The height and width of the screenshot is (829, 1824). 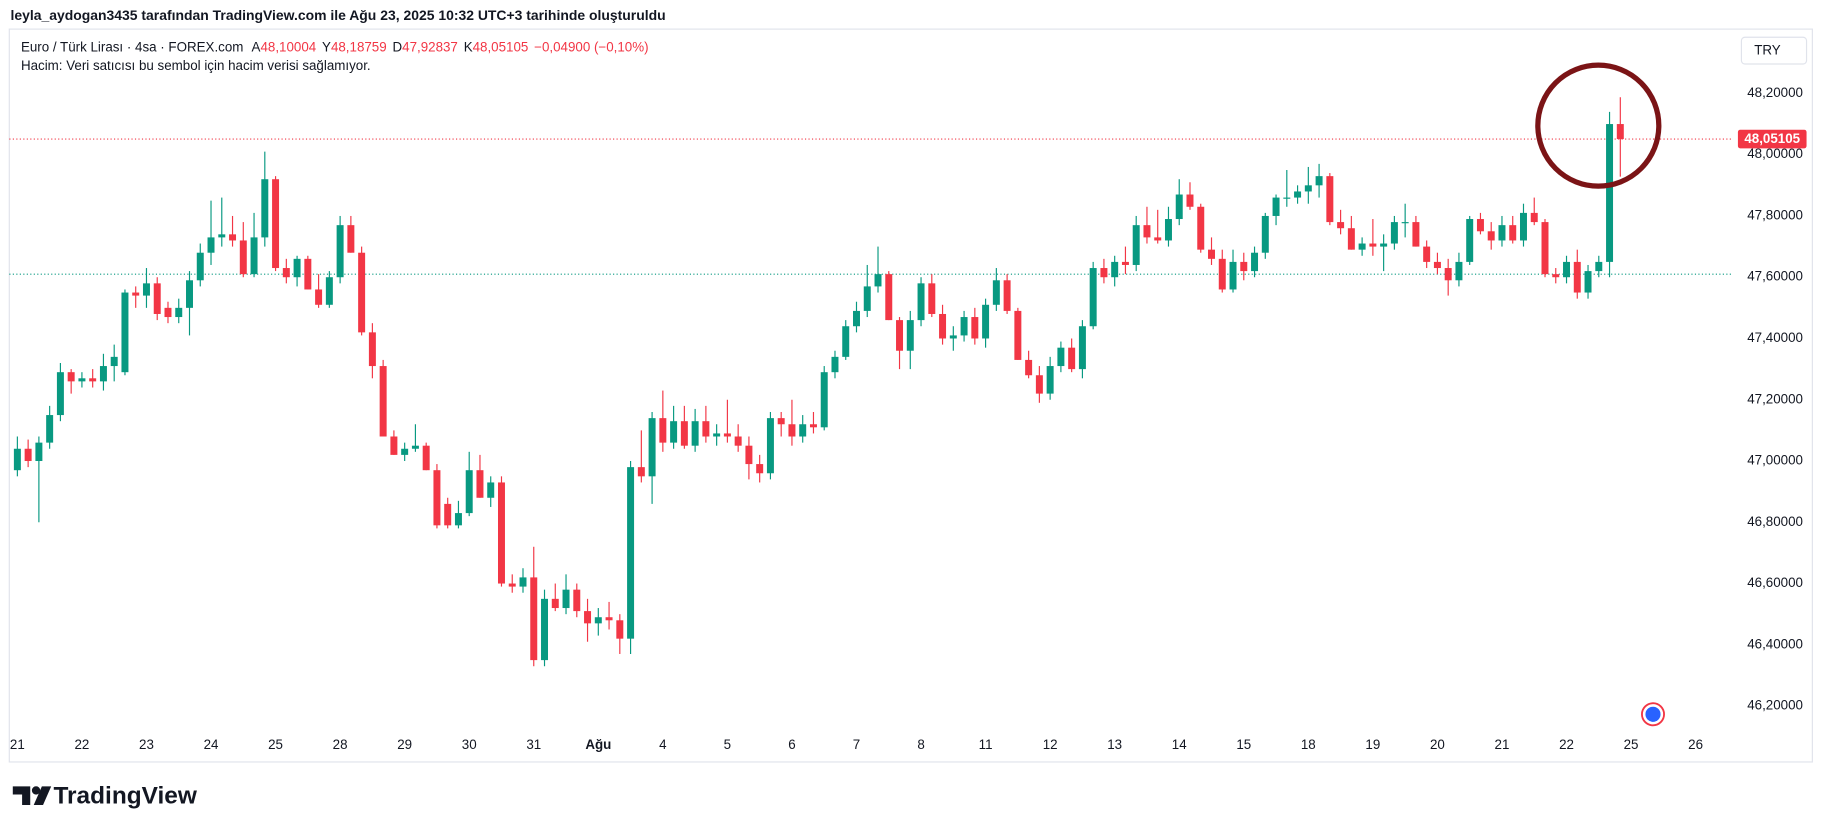 I want to click on currency-button, so click(x=1774, y=50).